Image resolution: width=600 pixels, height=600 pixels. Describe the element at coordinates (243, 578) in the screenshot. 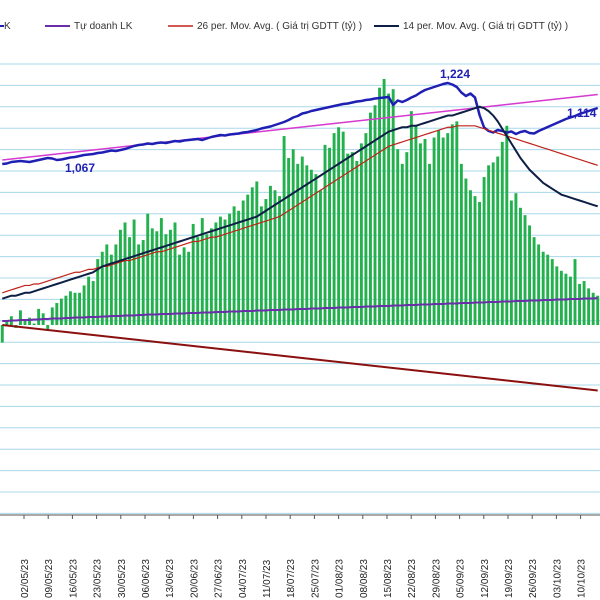

I see `x-tick-label: 04/07/23` at that location.